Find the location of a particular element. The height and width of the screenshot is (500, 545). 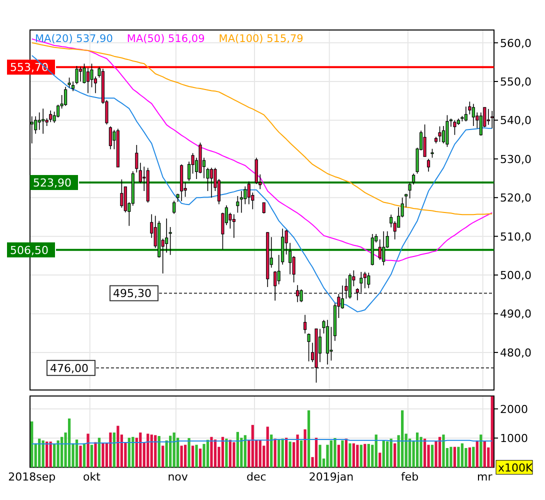

y-tick-label: 540,0 is located at coordinates (516, 121).